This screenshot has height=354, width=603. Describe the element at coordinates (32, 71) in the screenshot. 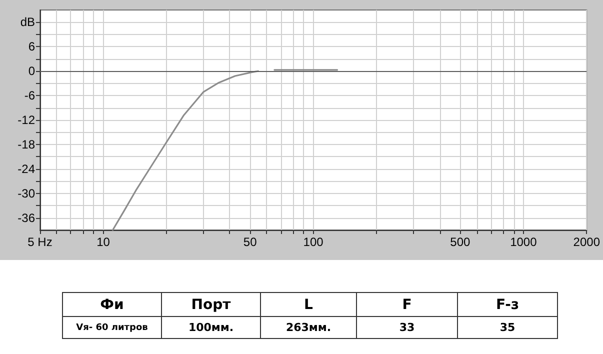

I see `y-tick-label: 0` at that location.